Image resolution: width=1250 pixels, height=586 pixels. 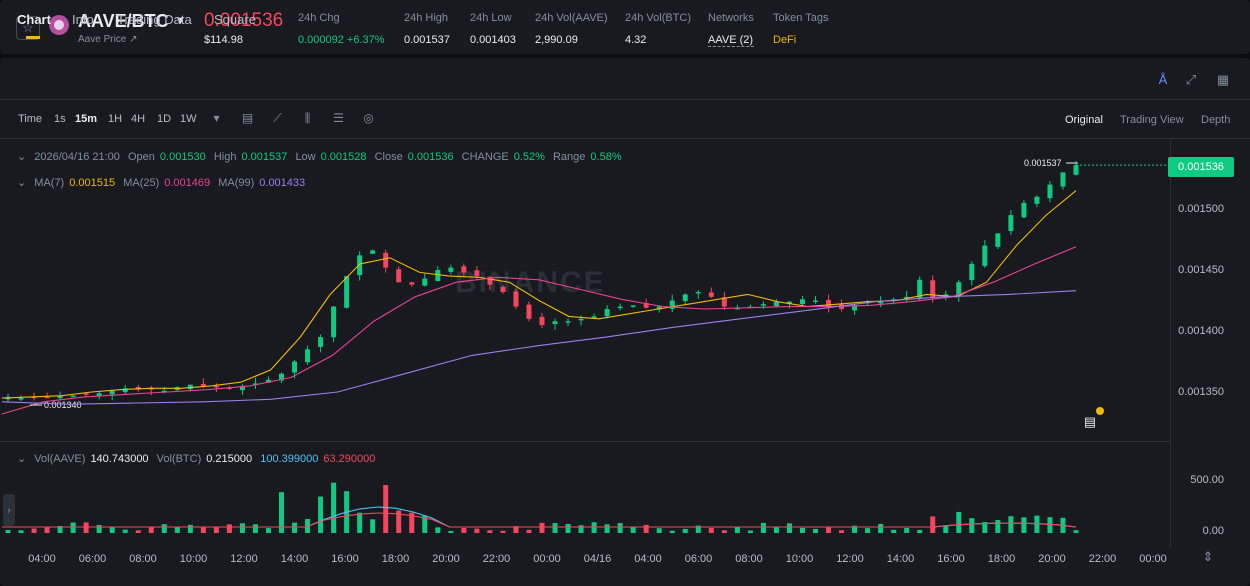 What do you see at coordinates (1208, 556) in the screenshot?
I see `scale-toggle-icon: ⇕` at bounding box center [1208, 556].